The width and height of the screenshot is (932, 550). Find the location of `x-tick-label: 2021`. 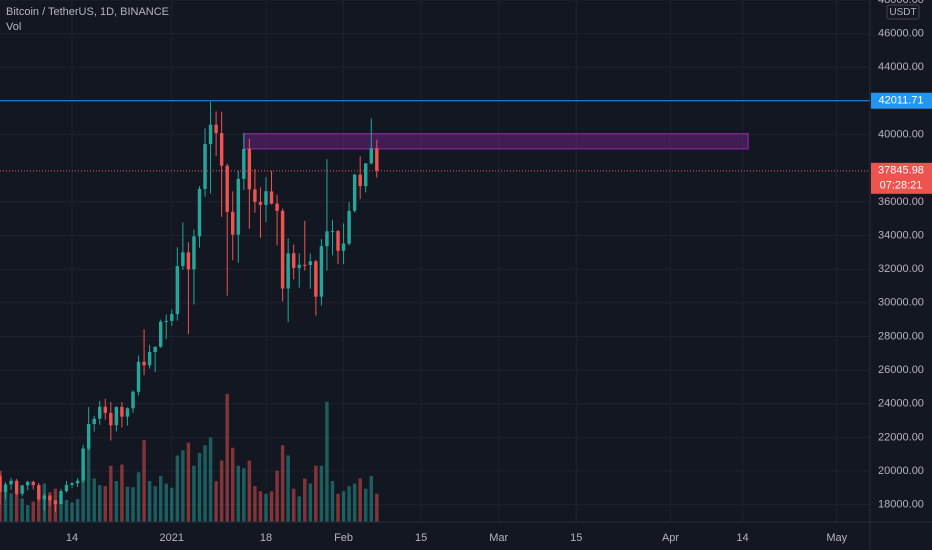

x-tick-label: 2021 is located at coordinates (172, 538).